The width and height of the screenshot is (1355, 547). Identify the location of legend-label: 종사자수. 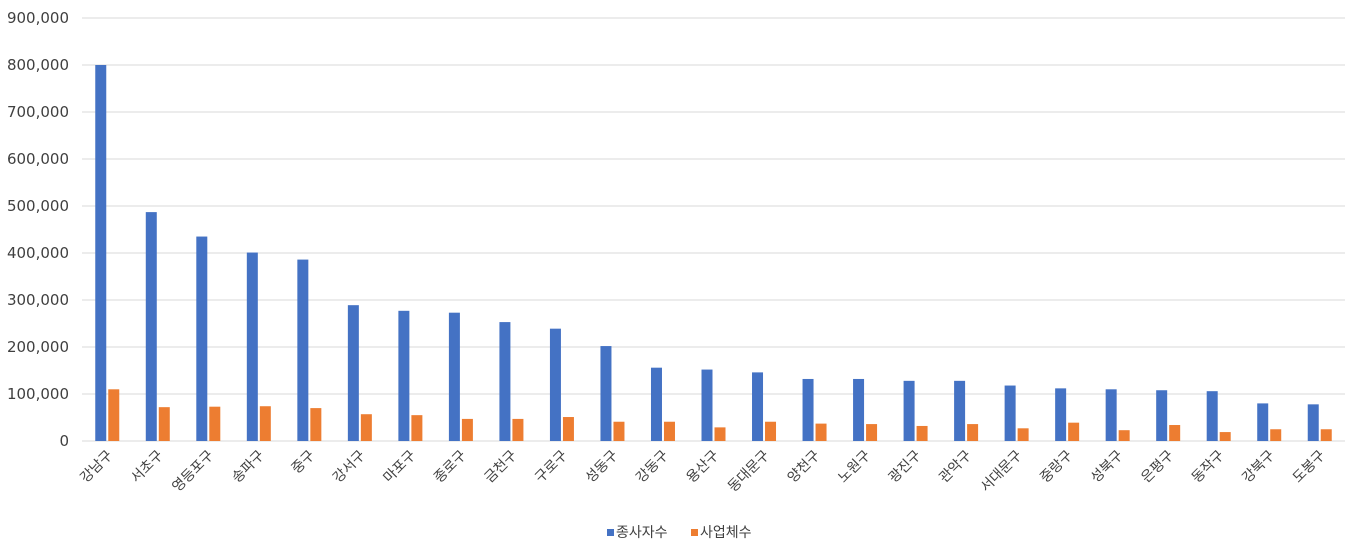
(642, 533).